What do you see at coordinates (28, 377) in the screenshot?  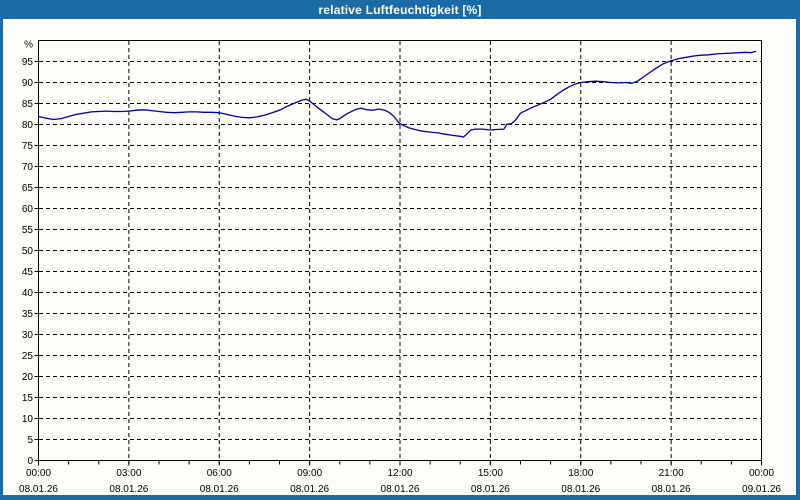 I see `y-tick-label: 20` at bounding box center [28, 377].